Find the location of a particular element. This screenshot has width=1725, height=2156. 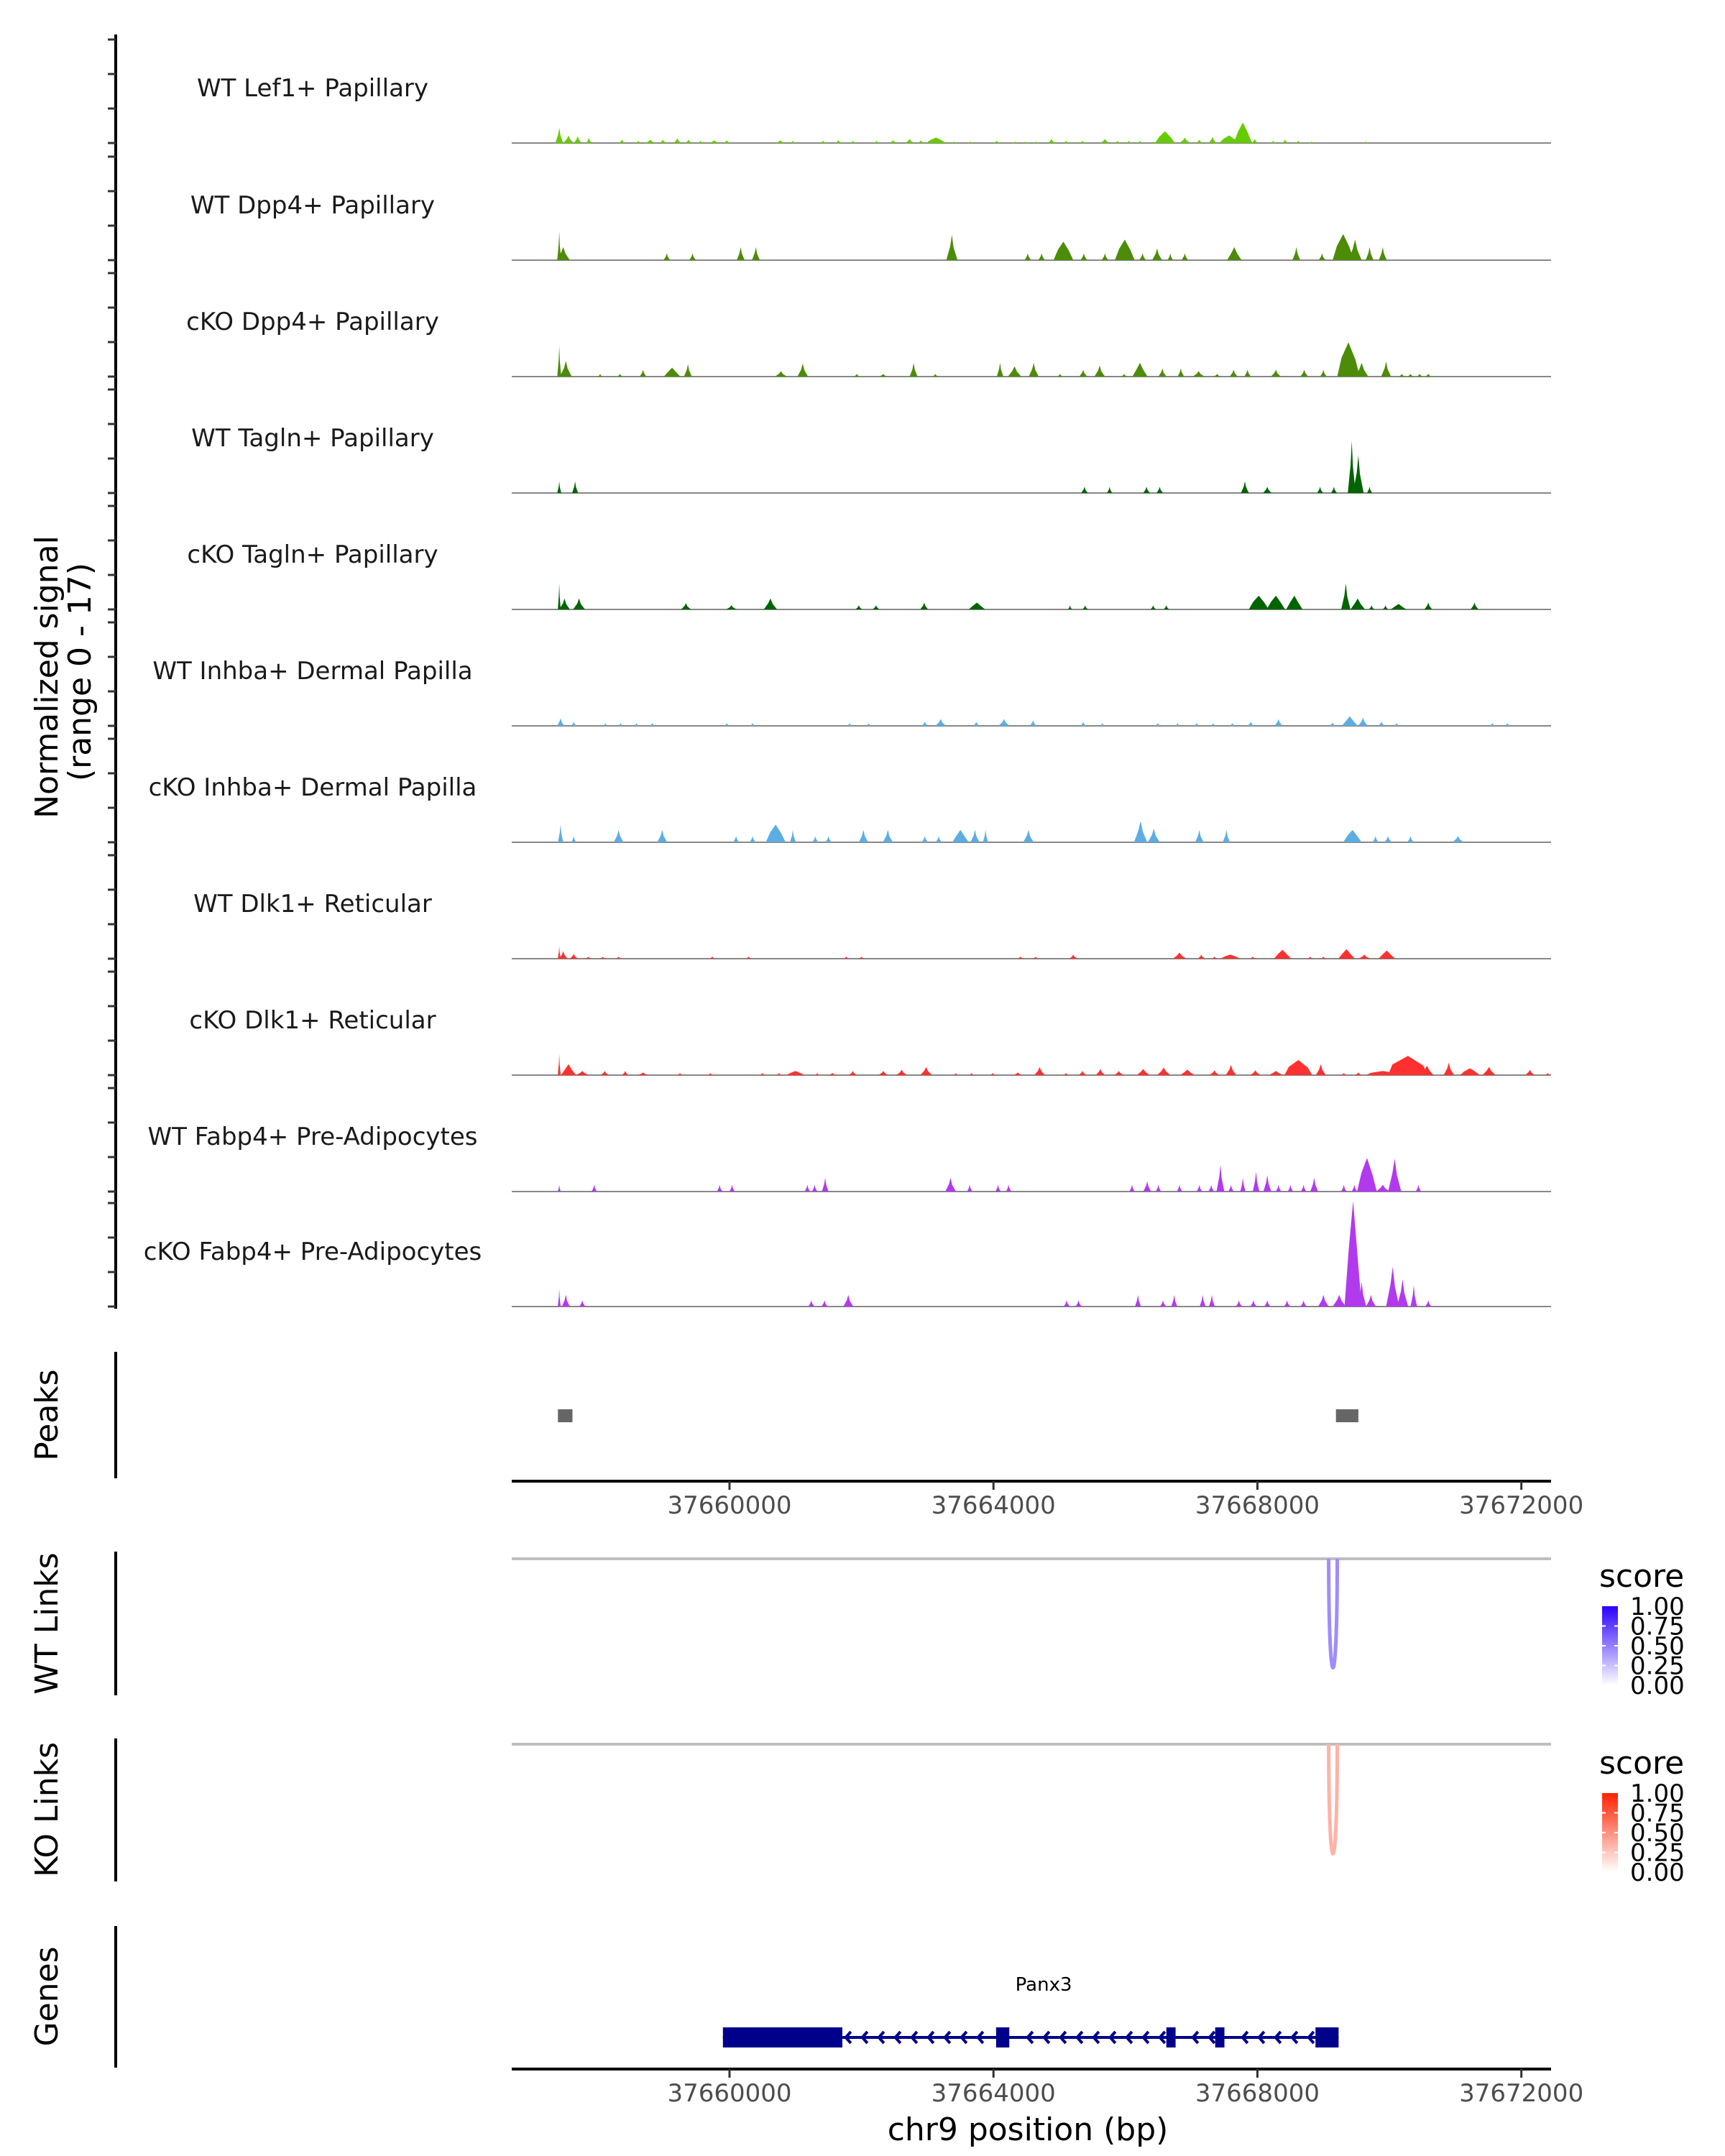

legend-colorbar is located at coordinates (1610, 1645).